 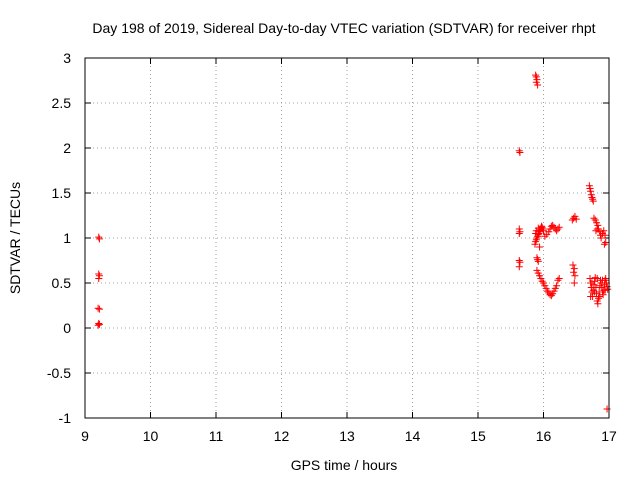 What do you see at coordinates (59, 373) in the screenshot?
I see `y-tick-label: -0.5` at bounding box center [59, 373].